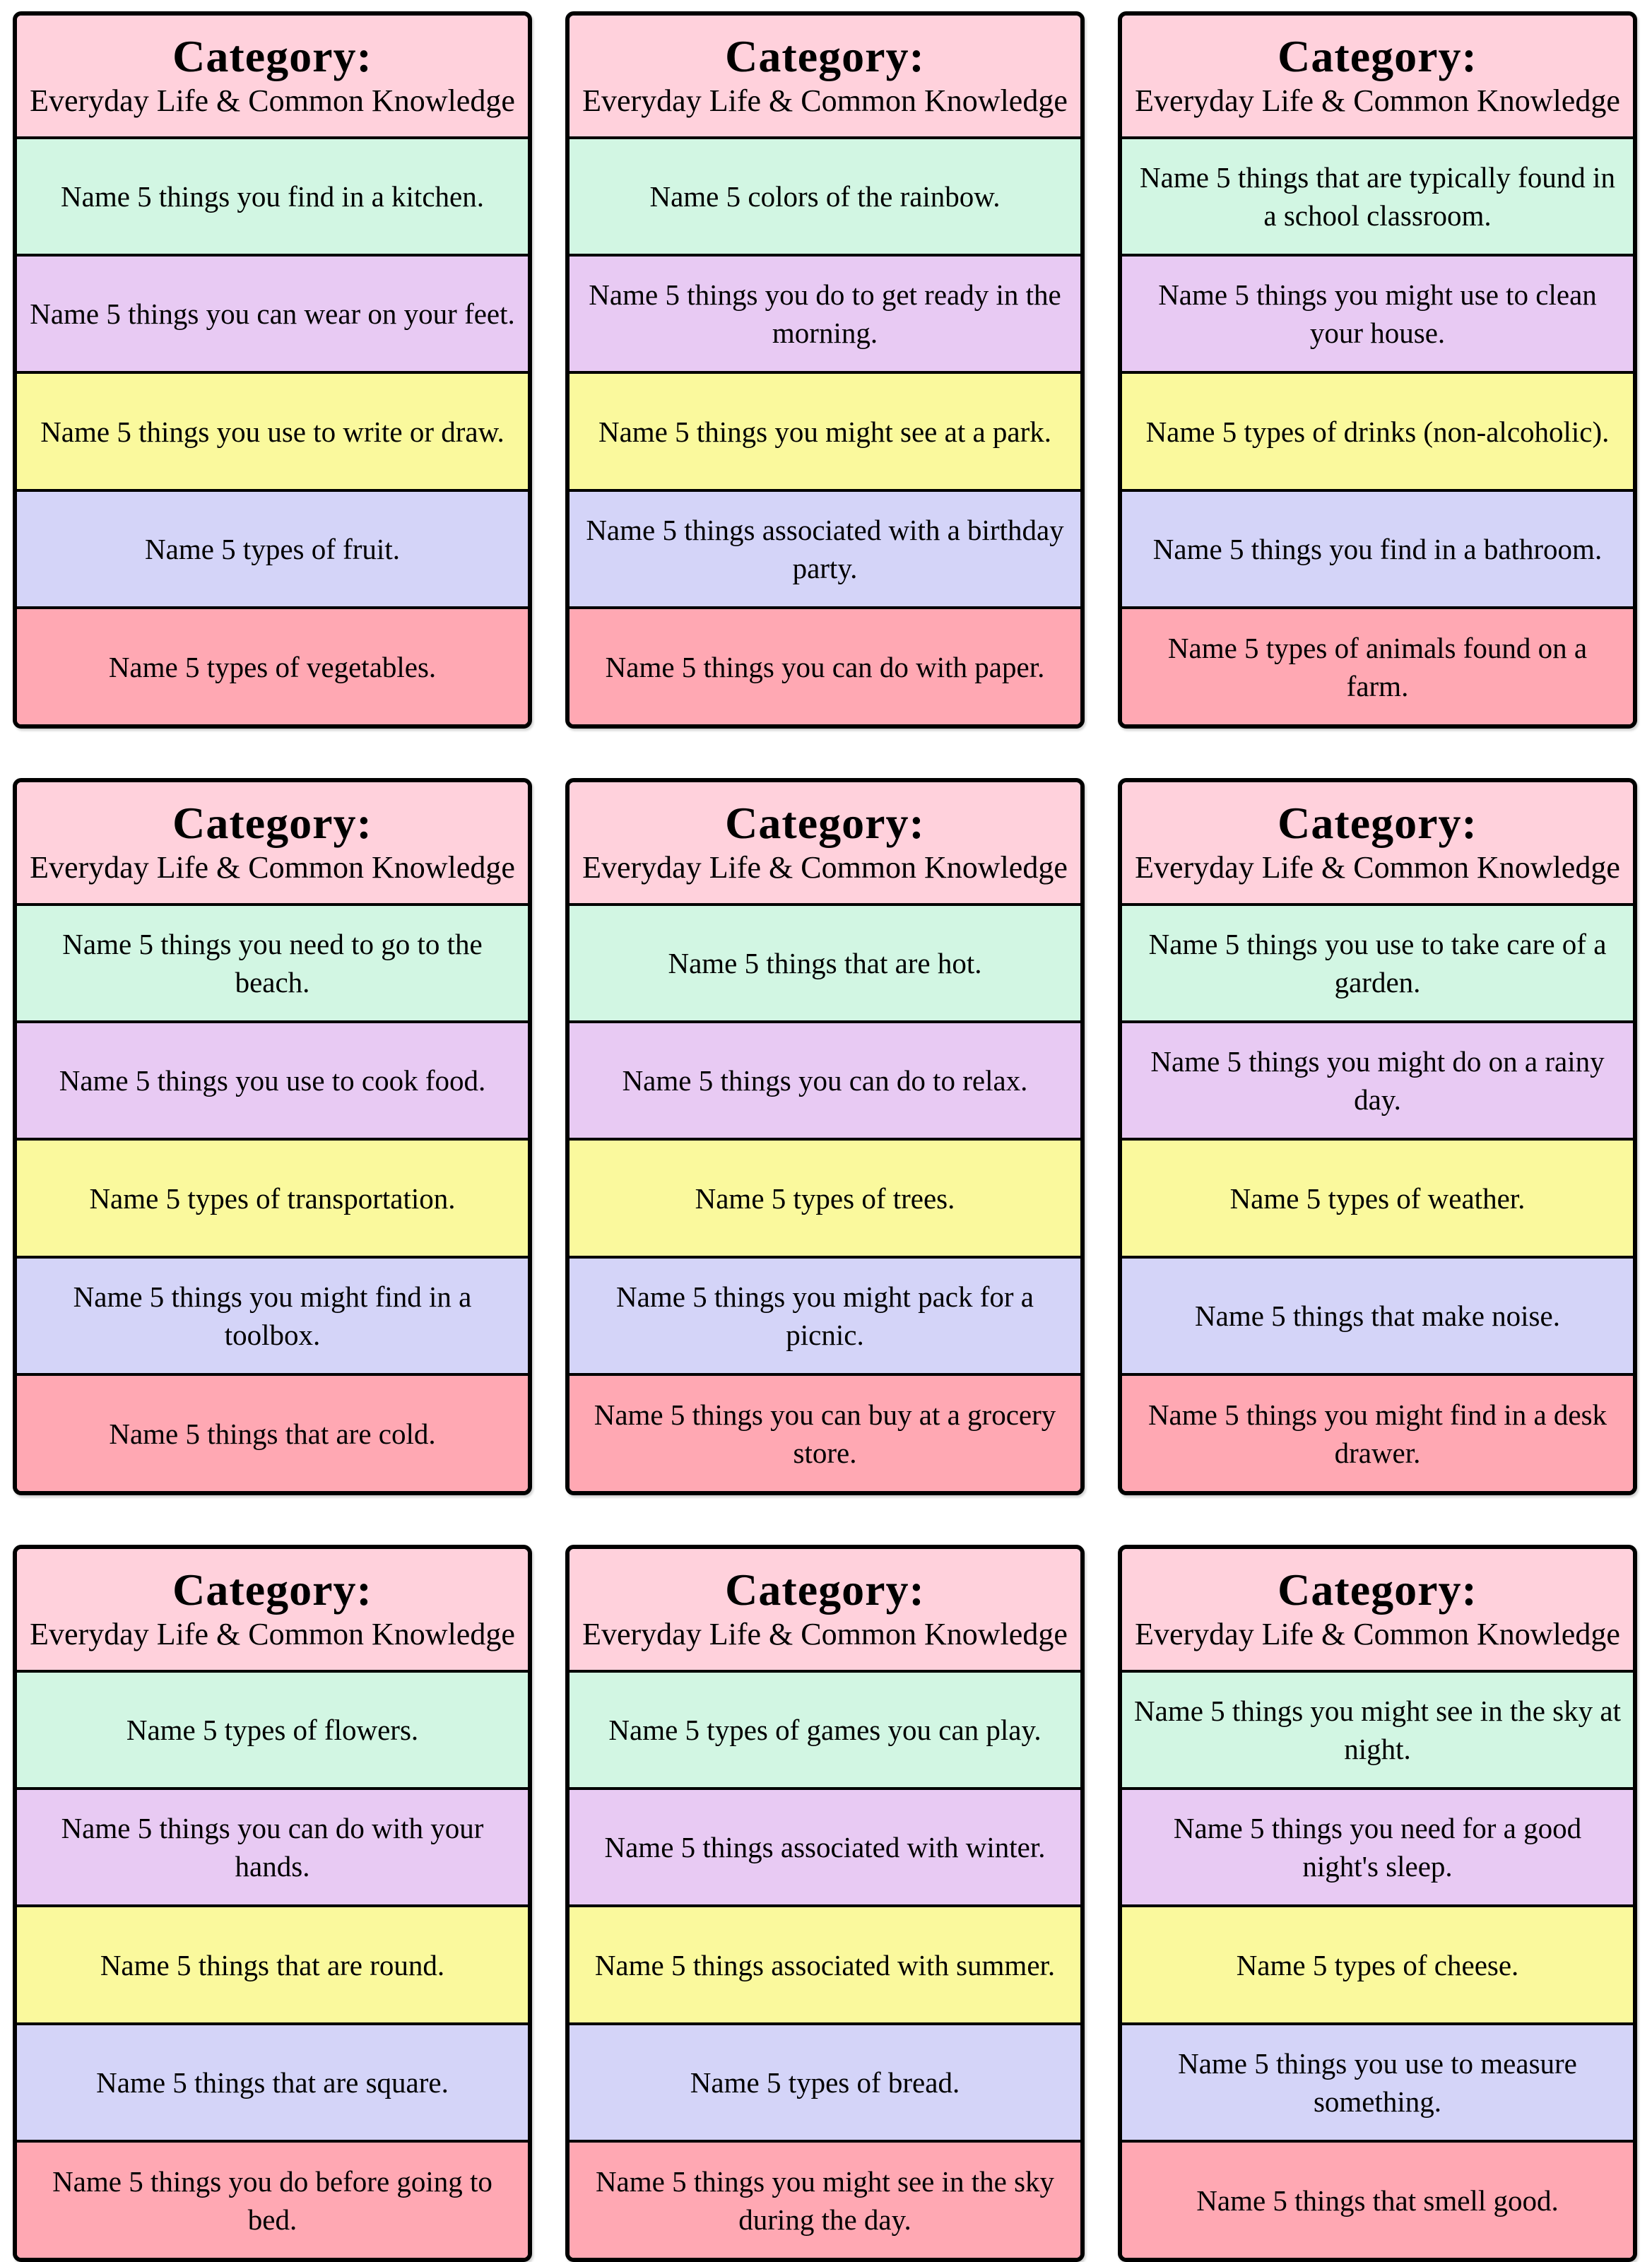  What do you see at coordinates (1377, 666) in the screenshot?
I see `prompt-text: Name 5 types of animals found on a farm.` at bounding box center [1377, 666].